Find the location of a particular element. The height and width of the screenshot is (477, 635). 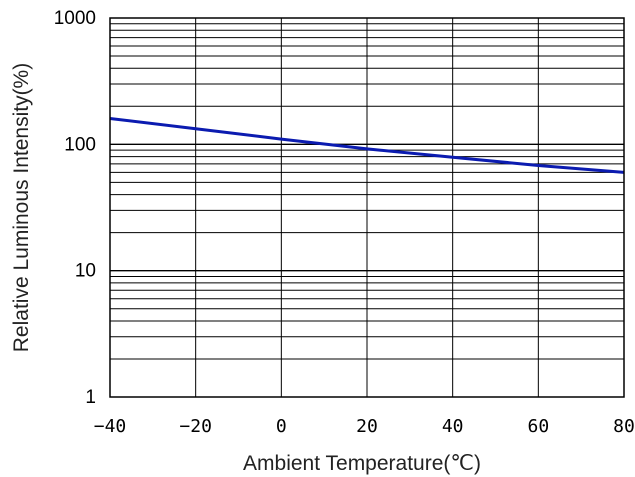

x-tick-label: 80 is located at coordinates (624, 426).